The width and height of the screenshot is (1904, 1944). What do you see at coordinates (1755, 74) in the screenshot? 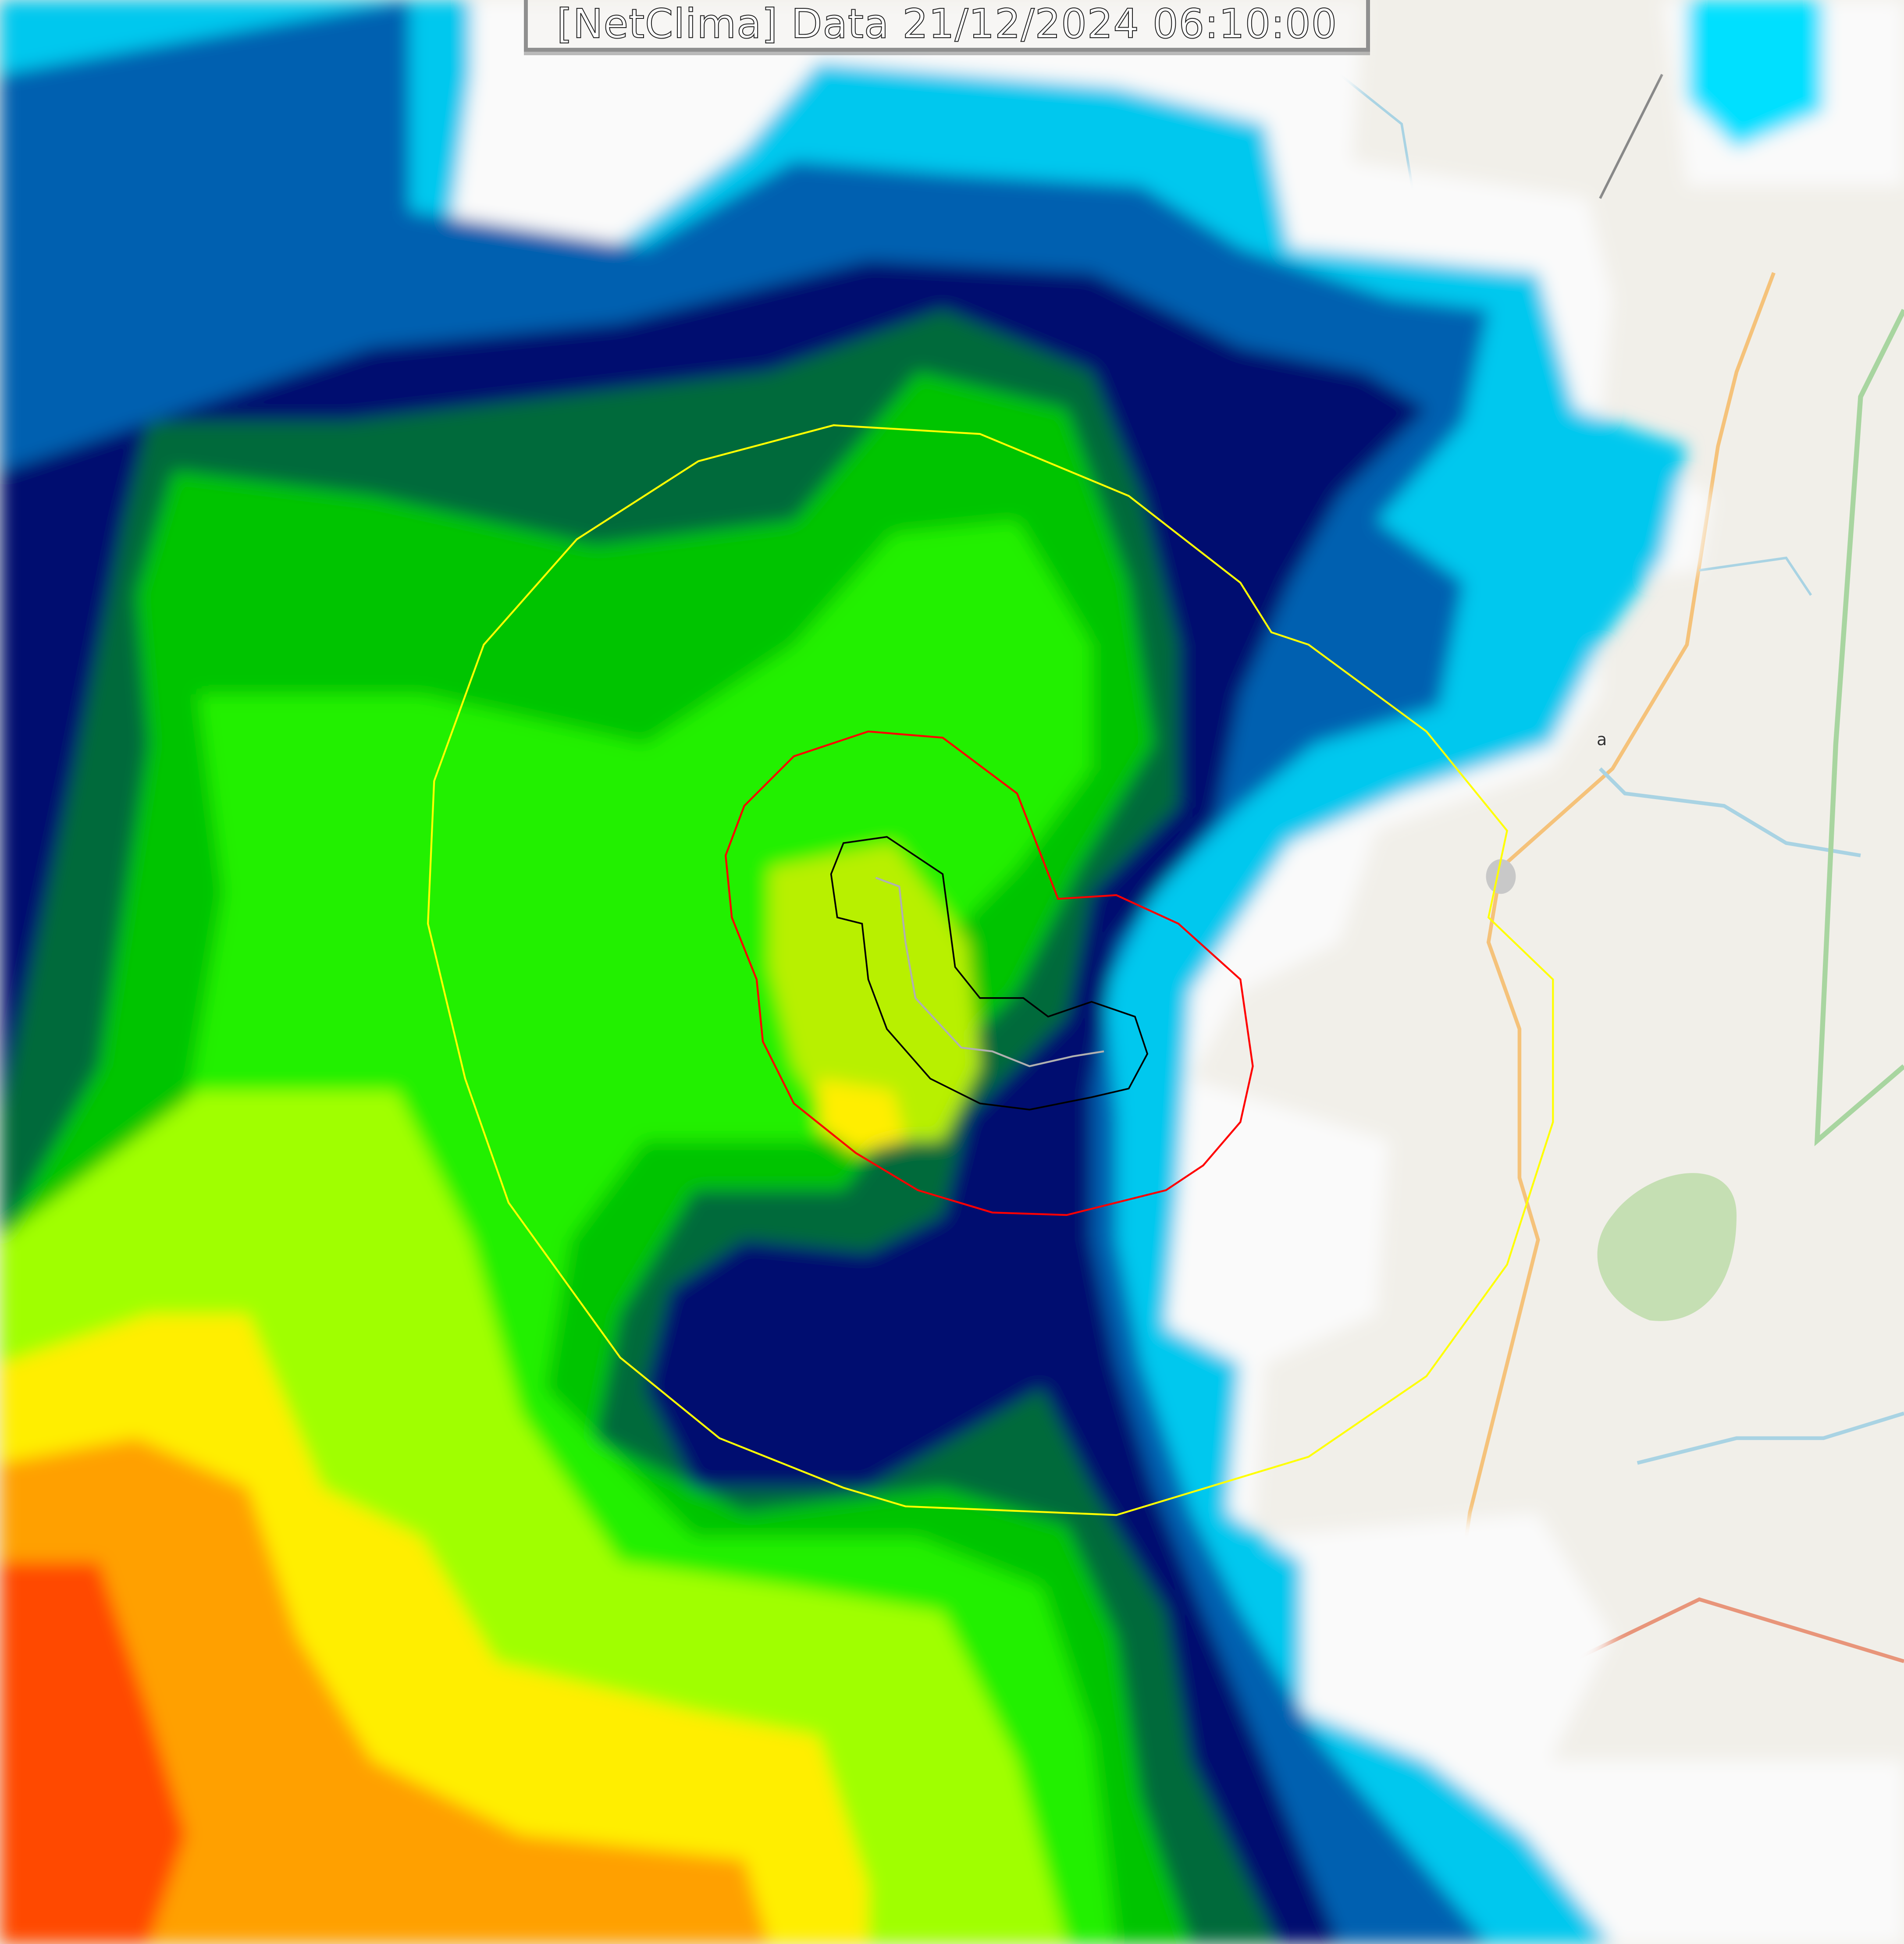
I see `echo-cyan-right` at bounding box center [1755, 74].